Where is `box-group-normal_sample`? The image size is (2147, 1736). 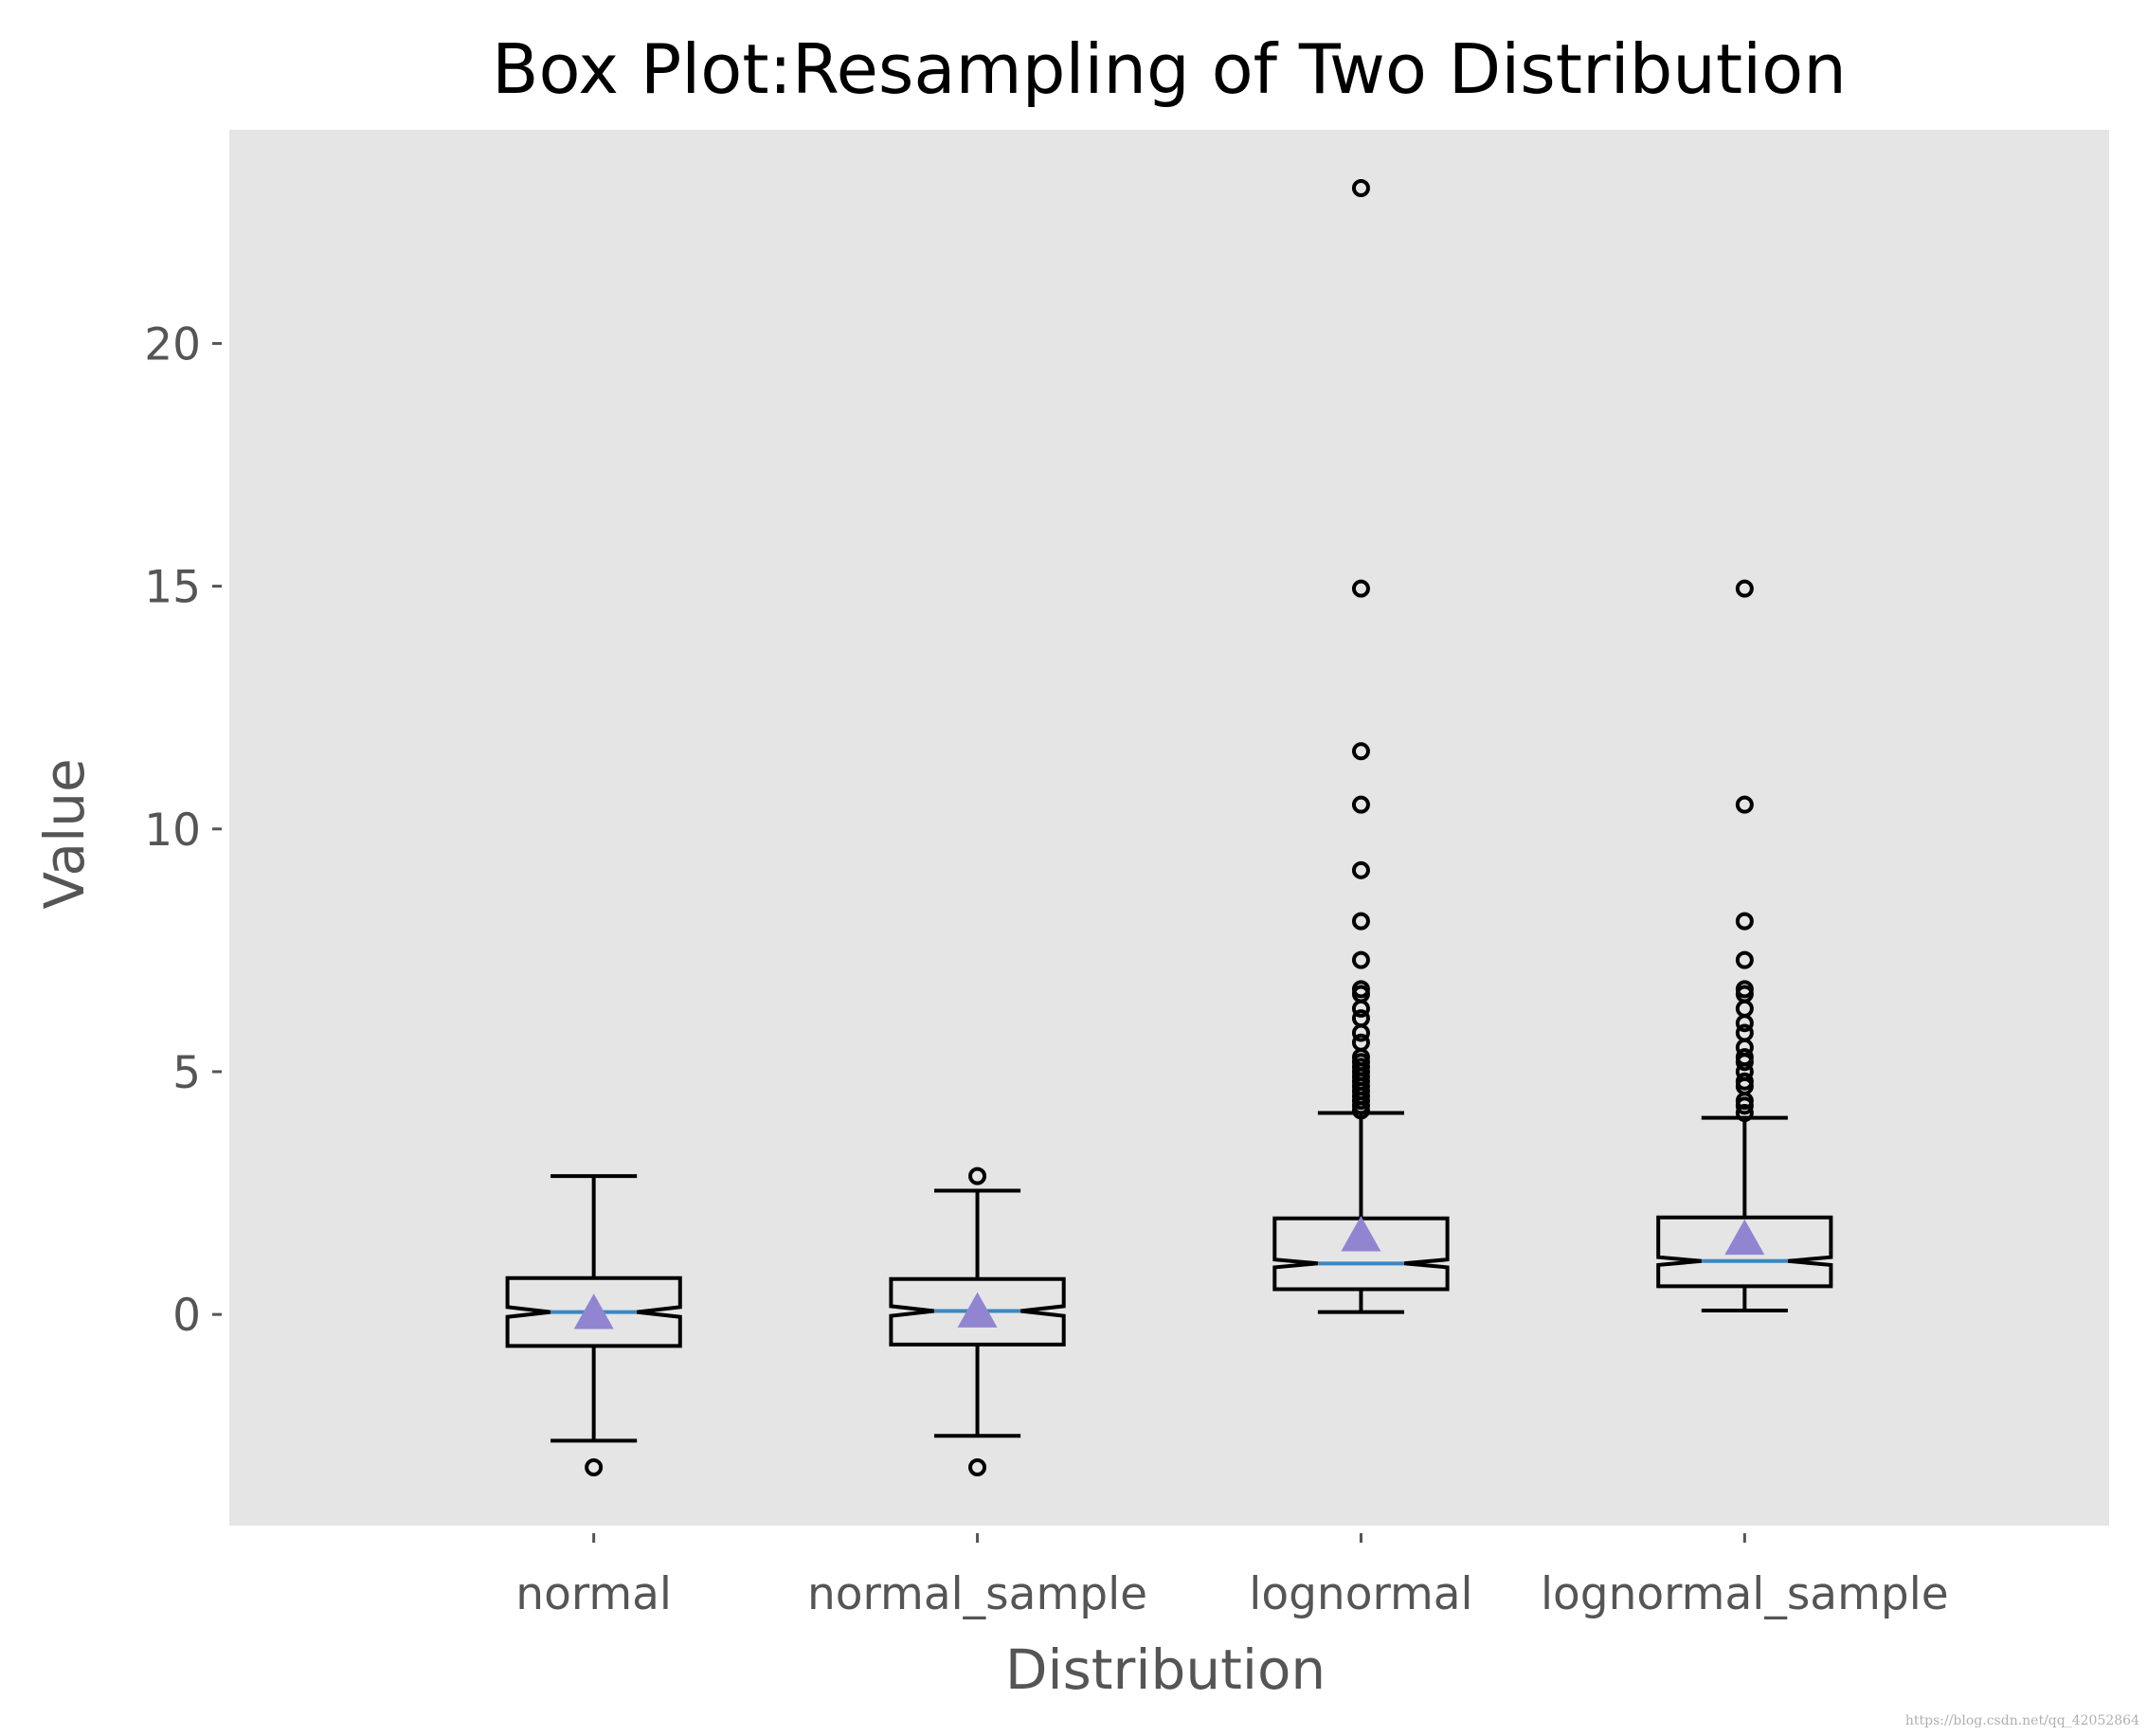 box-group-normal_sample is located at coordinates (977, 1321).